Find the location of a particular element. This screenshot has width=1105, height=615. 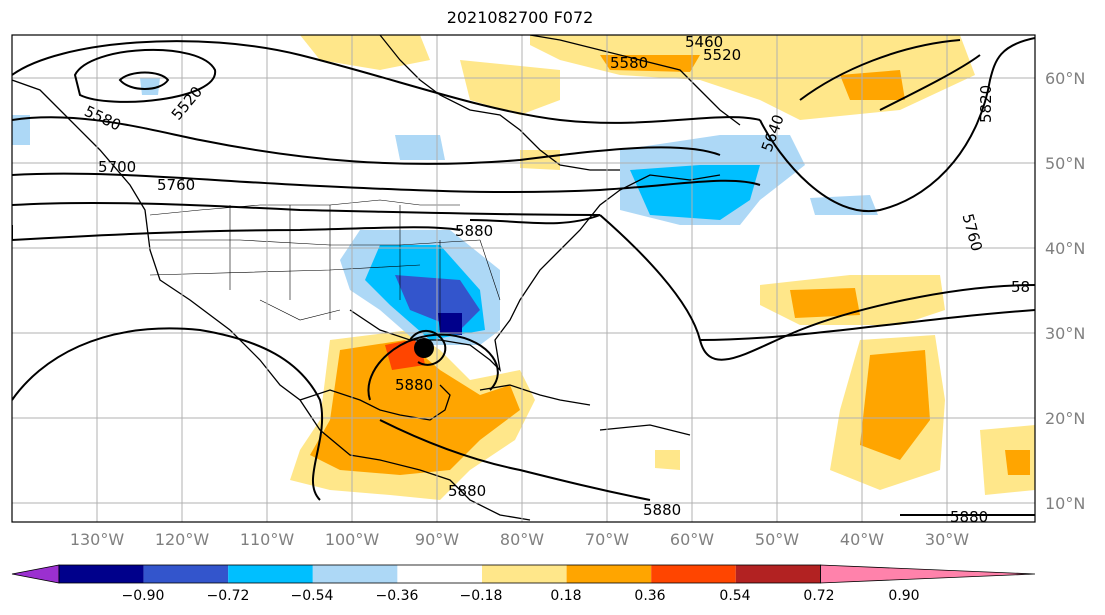

colorbar-frame is located at coordinates (439, 574).